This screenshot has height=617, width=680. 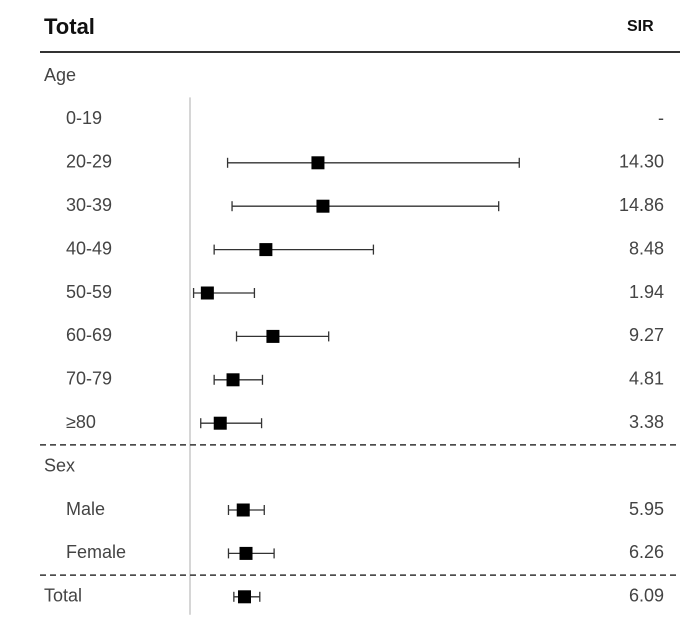 What do you see at coordinates (85, 509) in the screenshot?
I see `row-label: Male` at bounding box center [85, 509].